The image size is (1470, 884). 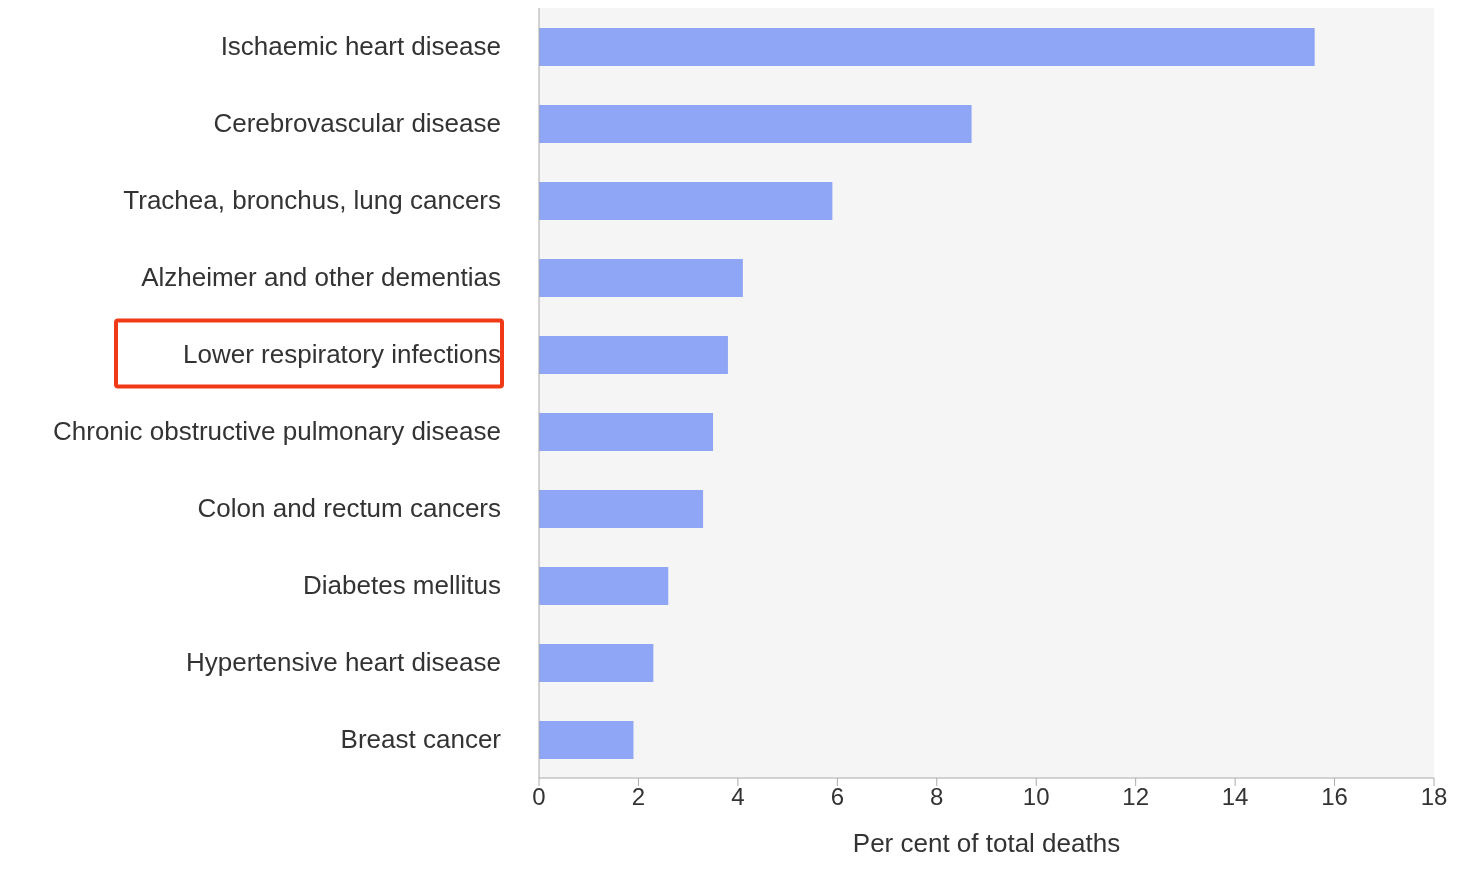 What do you see at coordinates (277, 430) in the screenshot?
I see `y-tick-label: Chronic obstructive pulmonary disease` at bounding box center [277, 430].